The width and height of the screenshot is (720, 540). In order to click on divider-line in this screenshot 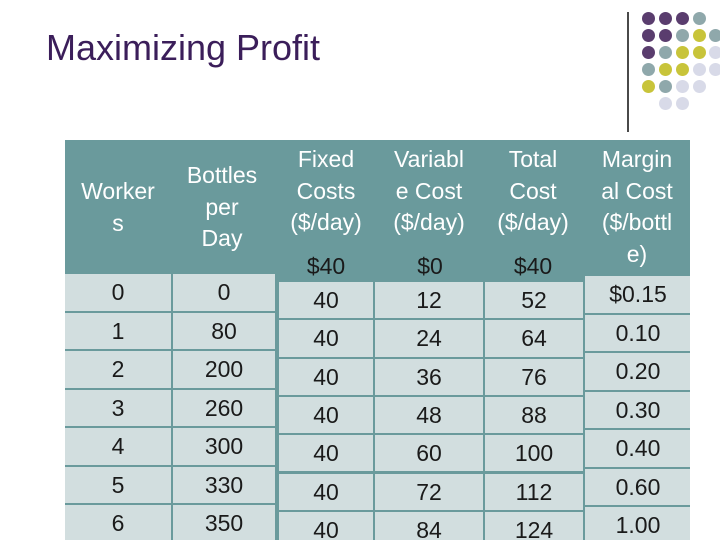, I will do `click(628, 72)`.